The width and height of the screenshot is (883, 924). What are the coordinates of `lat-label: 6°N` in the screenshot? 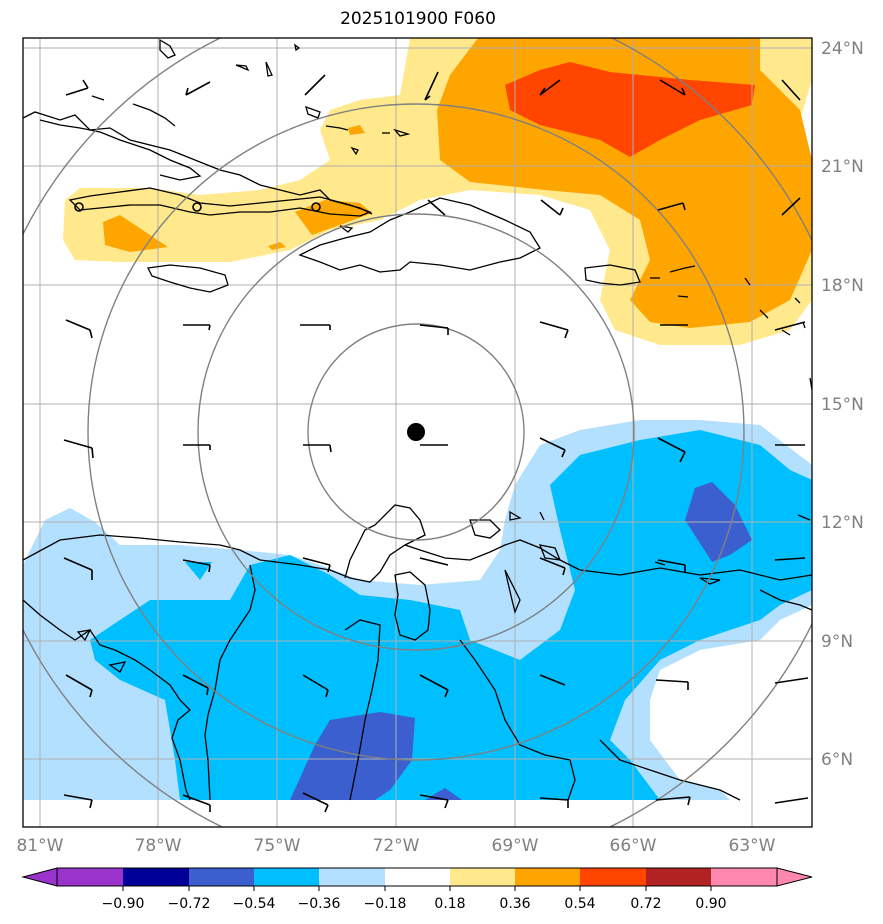 It's located at (837, 760).